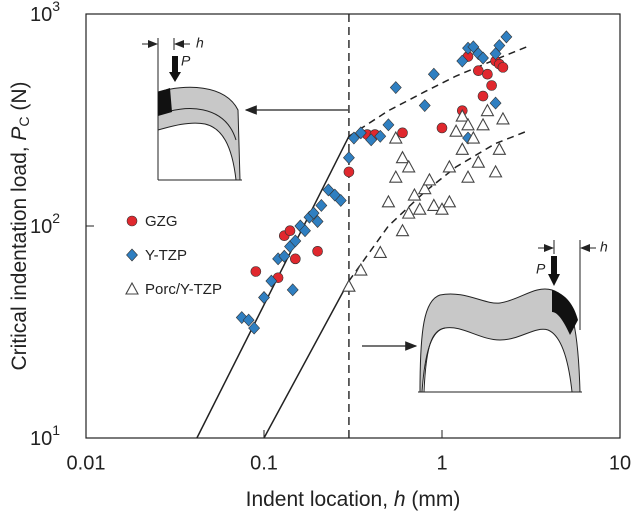  What do you see at coordinates (56, 218) in the screenshot?
I see `tick-exp: 2` at bounding box center [56, 218].